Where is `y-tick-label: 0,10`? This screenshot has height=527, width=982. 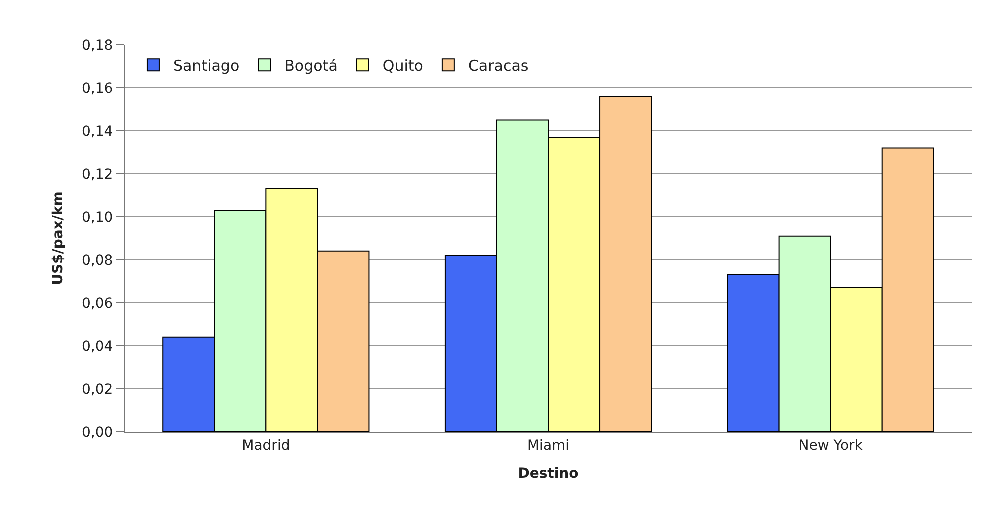 y-tick-label: 0,10 is located at coordinates (98, 218).